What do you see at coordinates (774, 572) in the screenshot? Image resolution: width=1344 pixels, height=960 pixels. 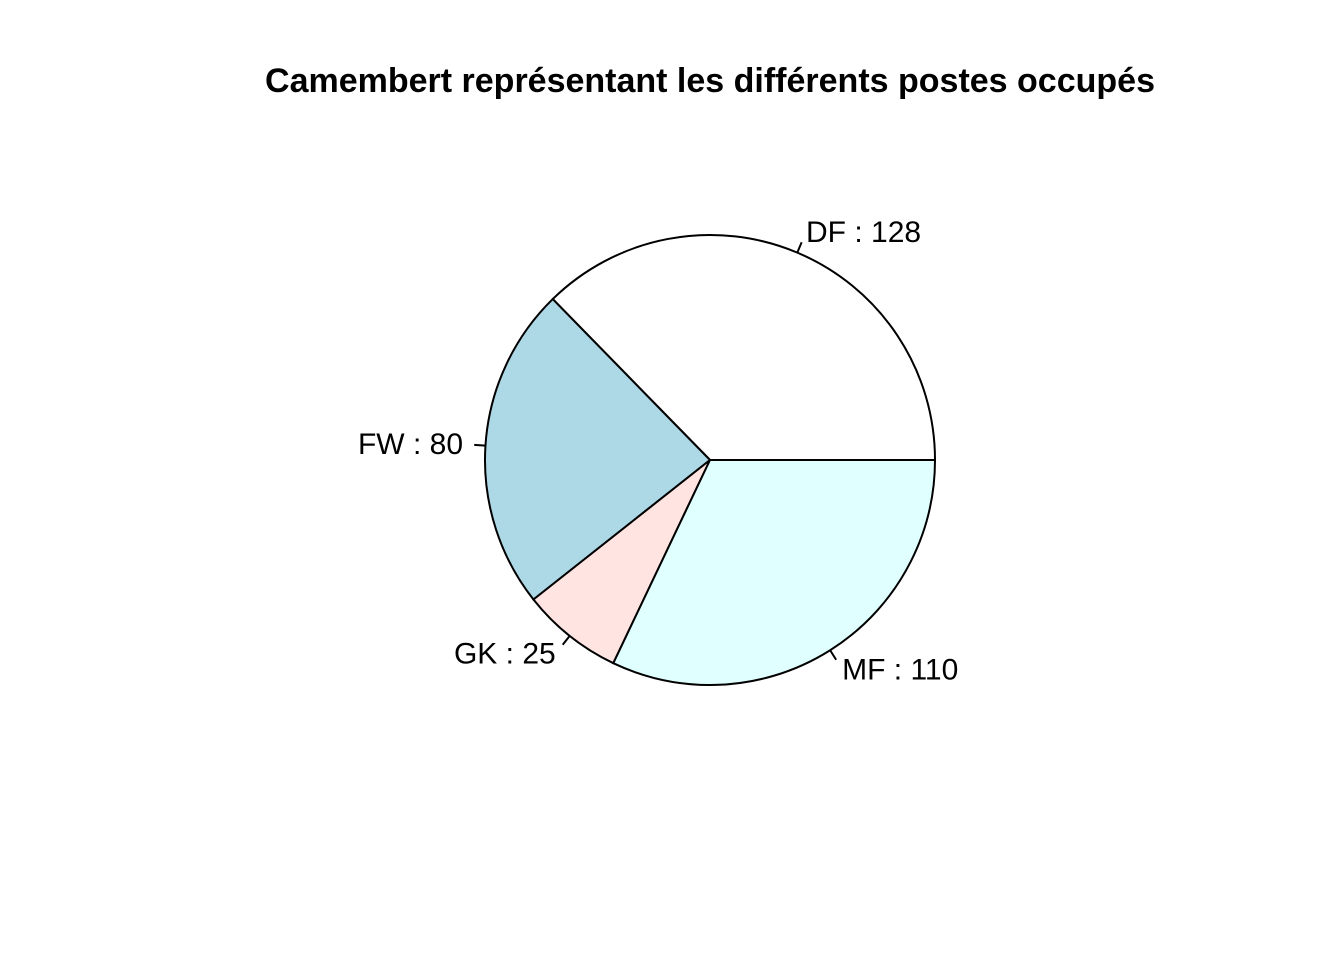 I see `pie-slice-mf` at bounding box center [774, 572].